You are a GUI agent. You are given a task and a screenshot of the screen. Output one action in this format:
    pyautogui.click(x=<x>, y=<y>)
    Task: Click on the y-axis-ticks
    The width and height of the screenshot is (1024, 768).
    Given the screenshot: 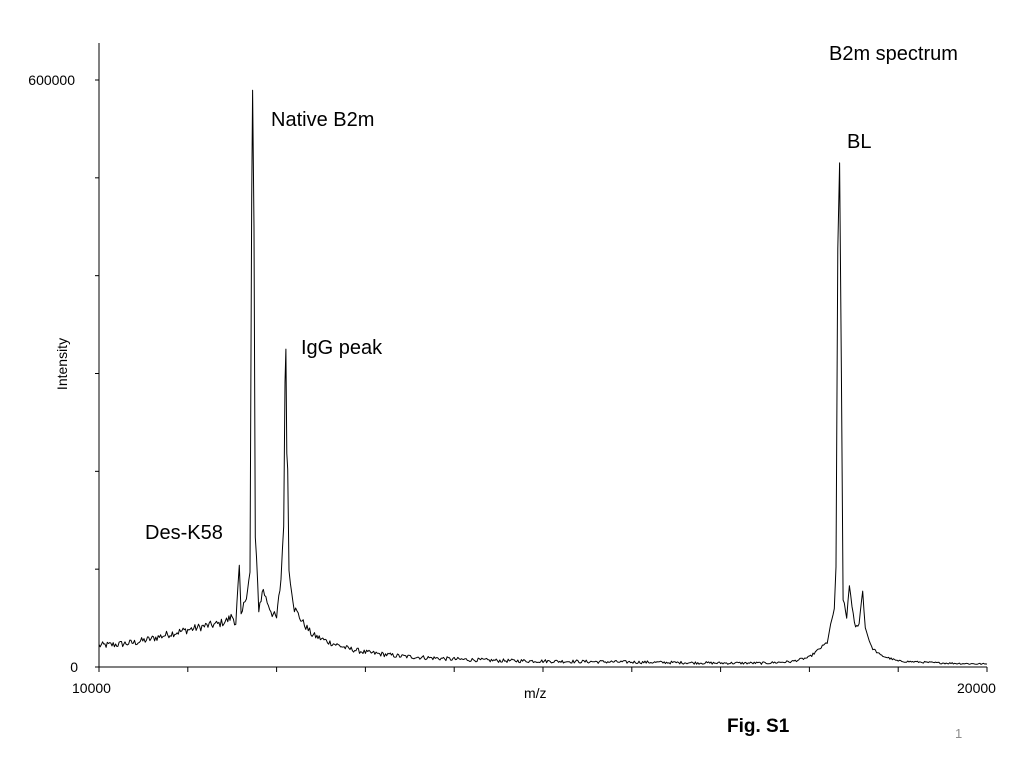 What is the action you would take?
    pyautogui.click(x=97, y=373)
    